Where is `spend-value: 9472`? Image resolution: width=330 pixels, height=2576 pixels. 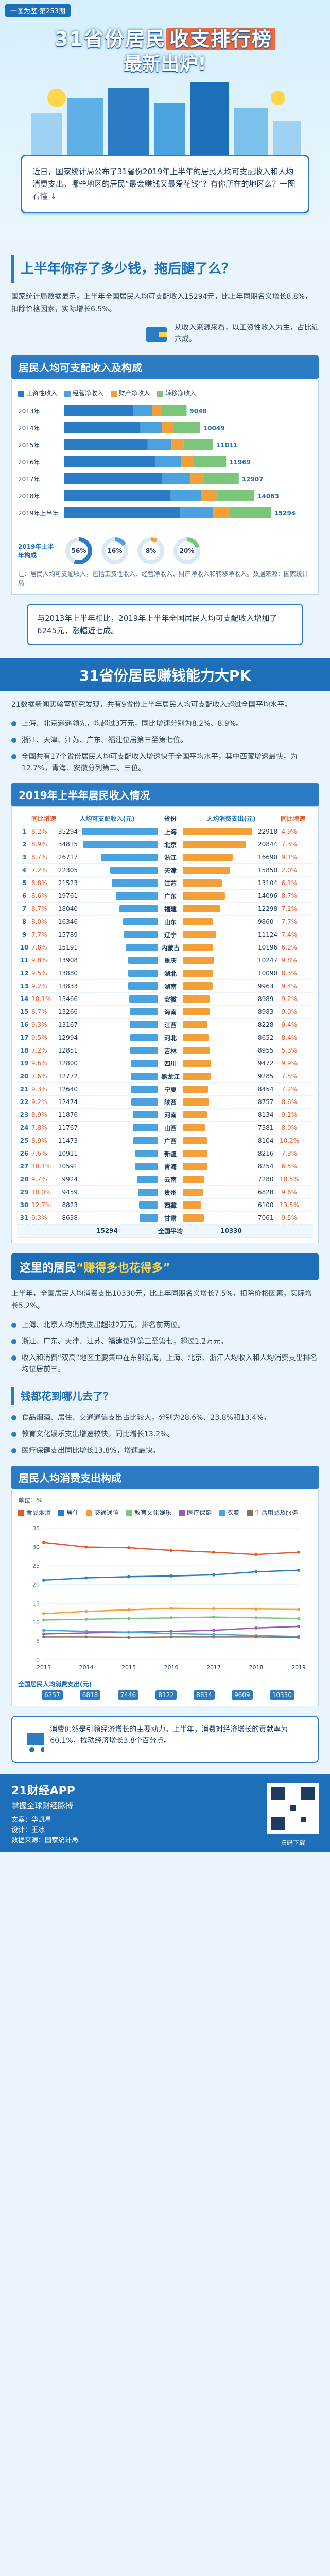
spend-value: 9472 is located at coordinates (266, 1063).